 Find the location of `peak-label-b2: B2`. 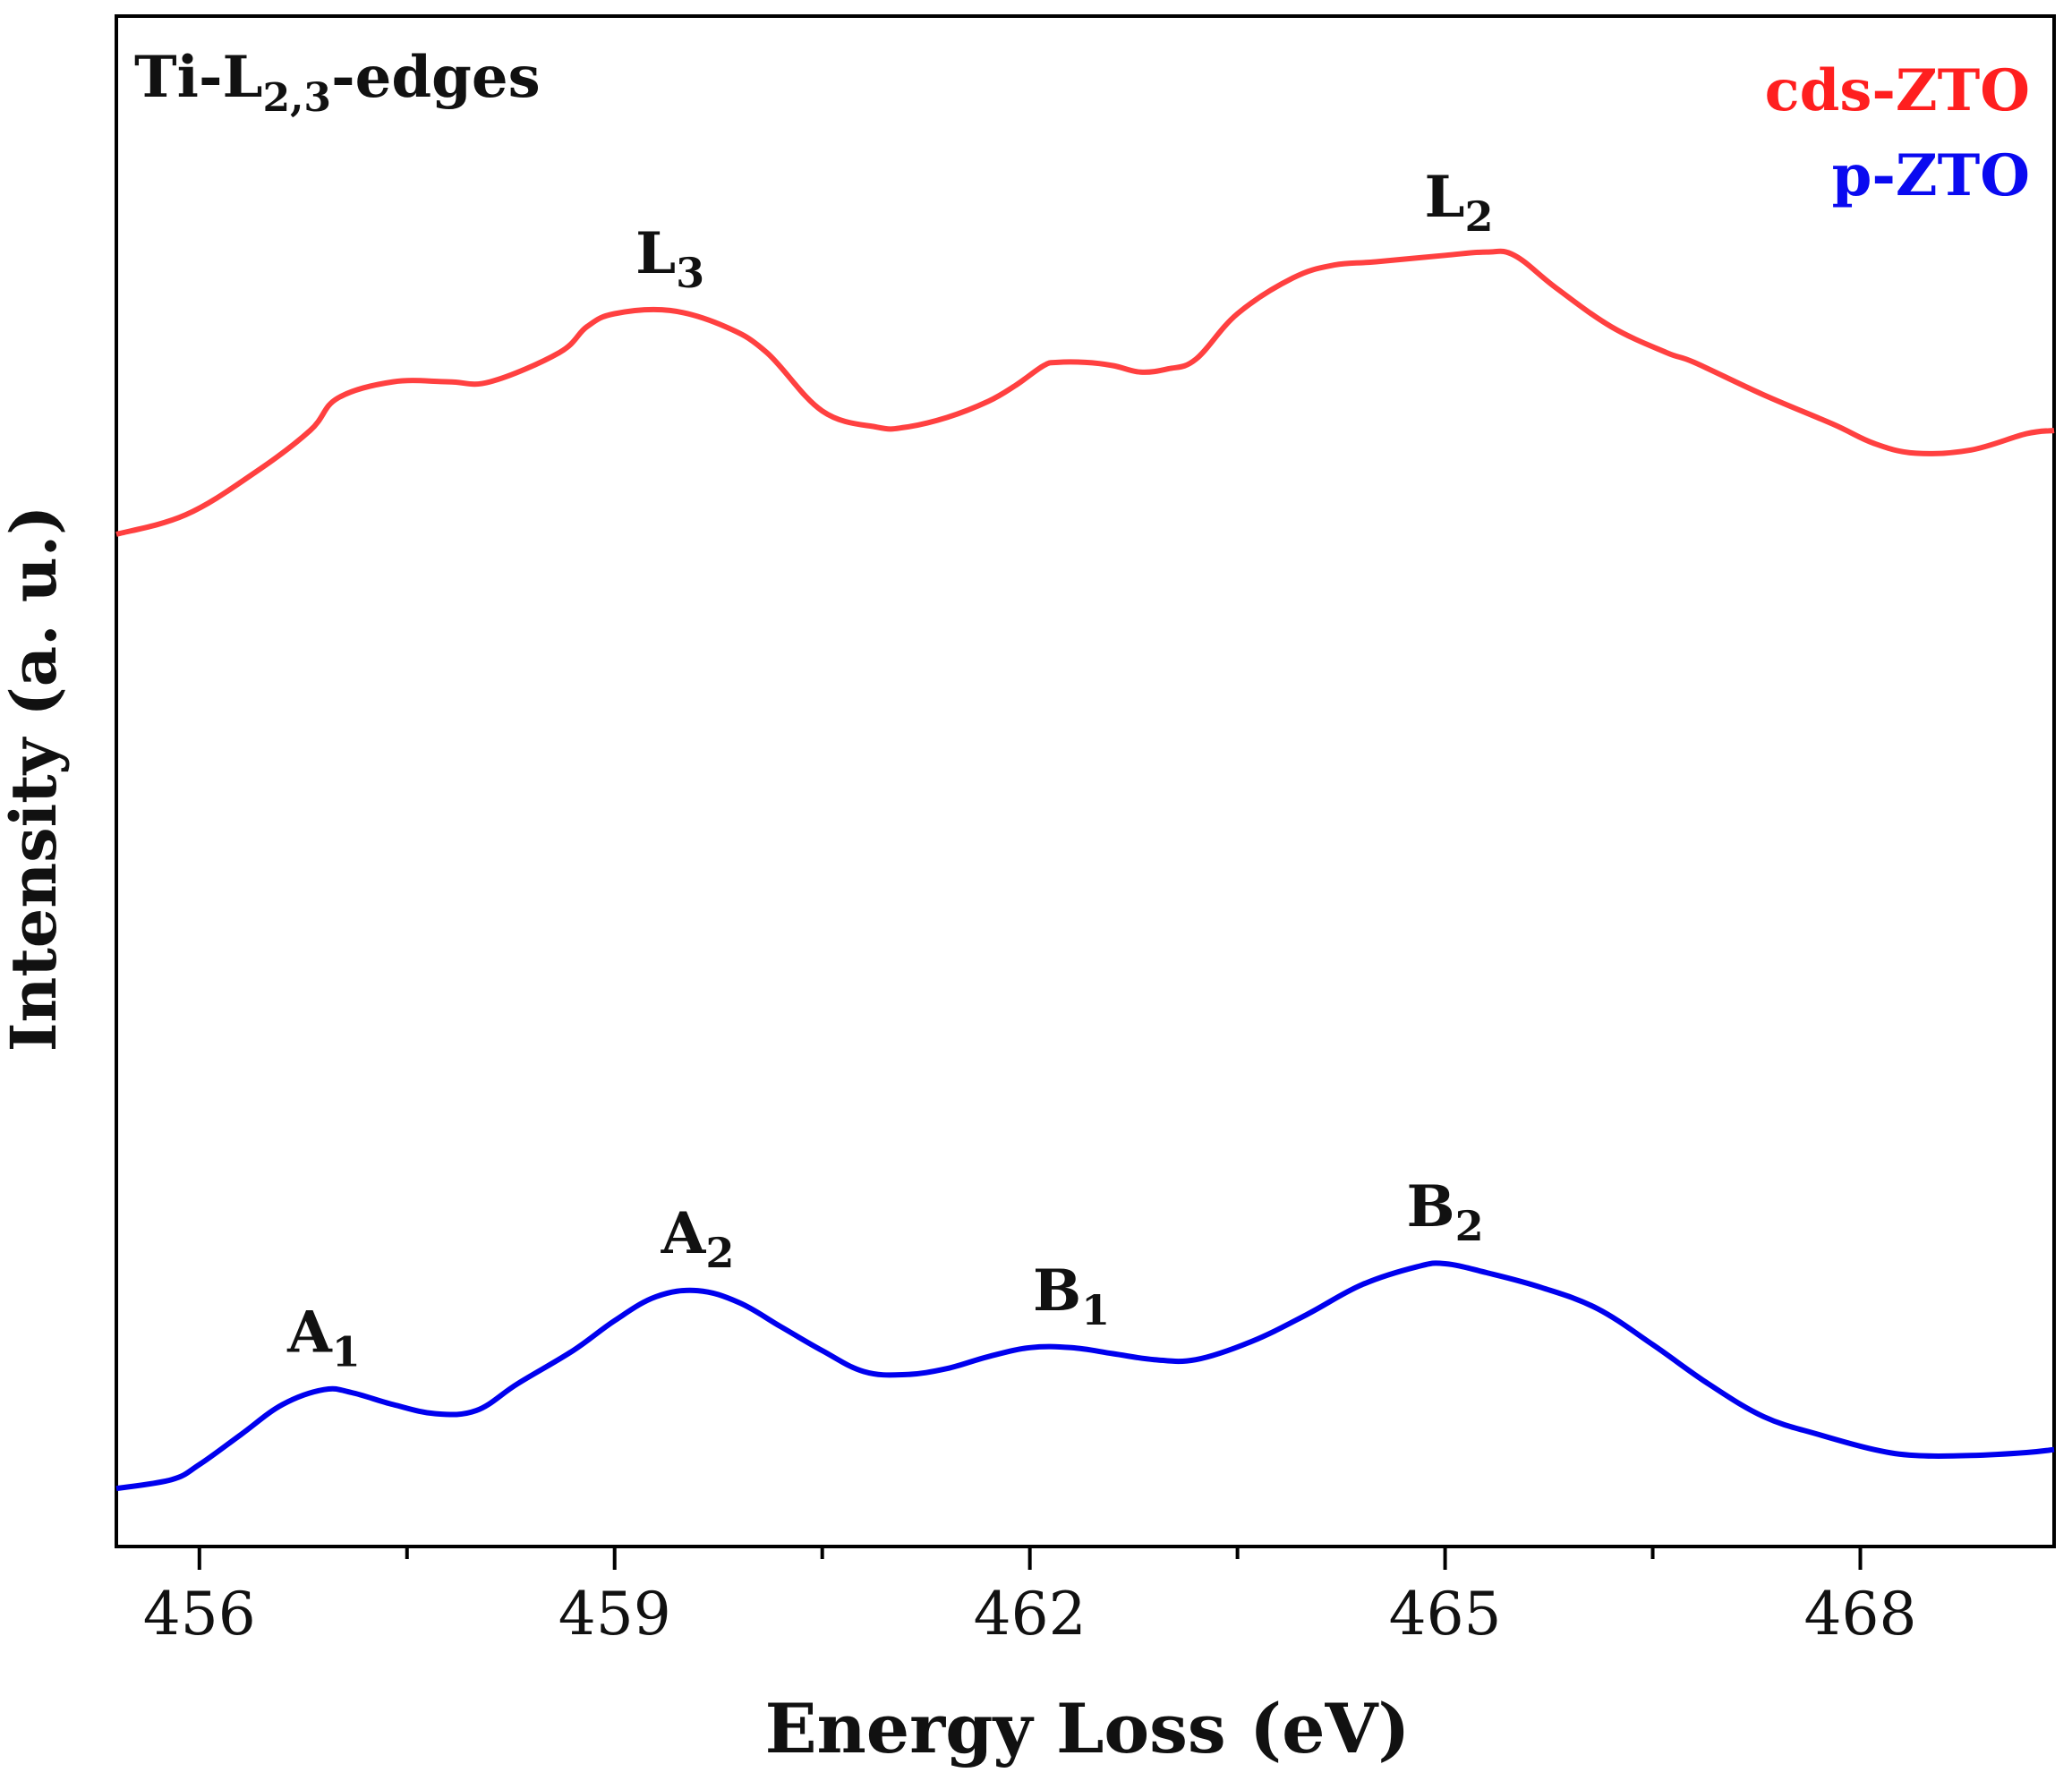

peak-label-b2: B2 is located at coordinates (1446, 1211).